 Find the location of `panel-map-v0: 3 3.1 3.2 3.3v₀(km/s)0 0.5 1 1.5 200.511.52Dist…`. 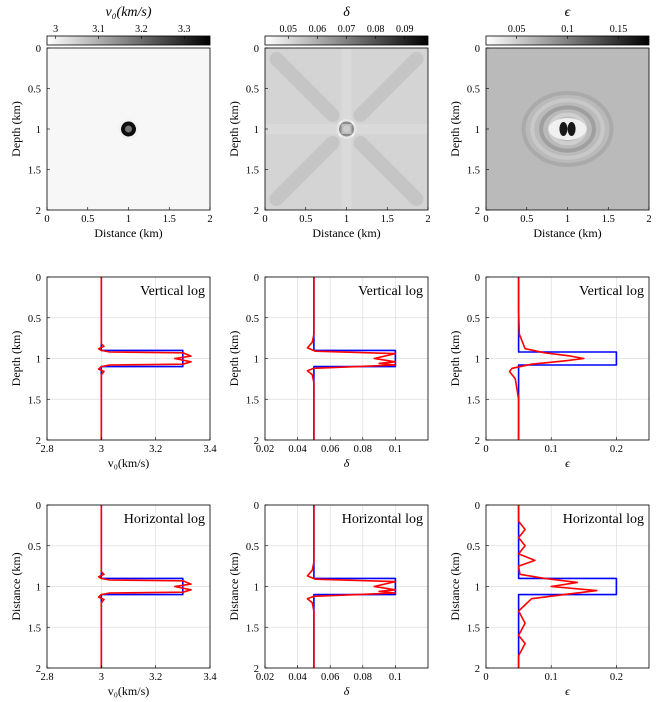

panel-map-v0: 3 3.1 3.2 3.3v₀(km/s)0 0.5 1 1.5 200.511.52Dist… is located at coordinates (111, 122).